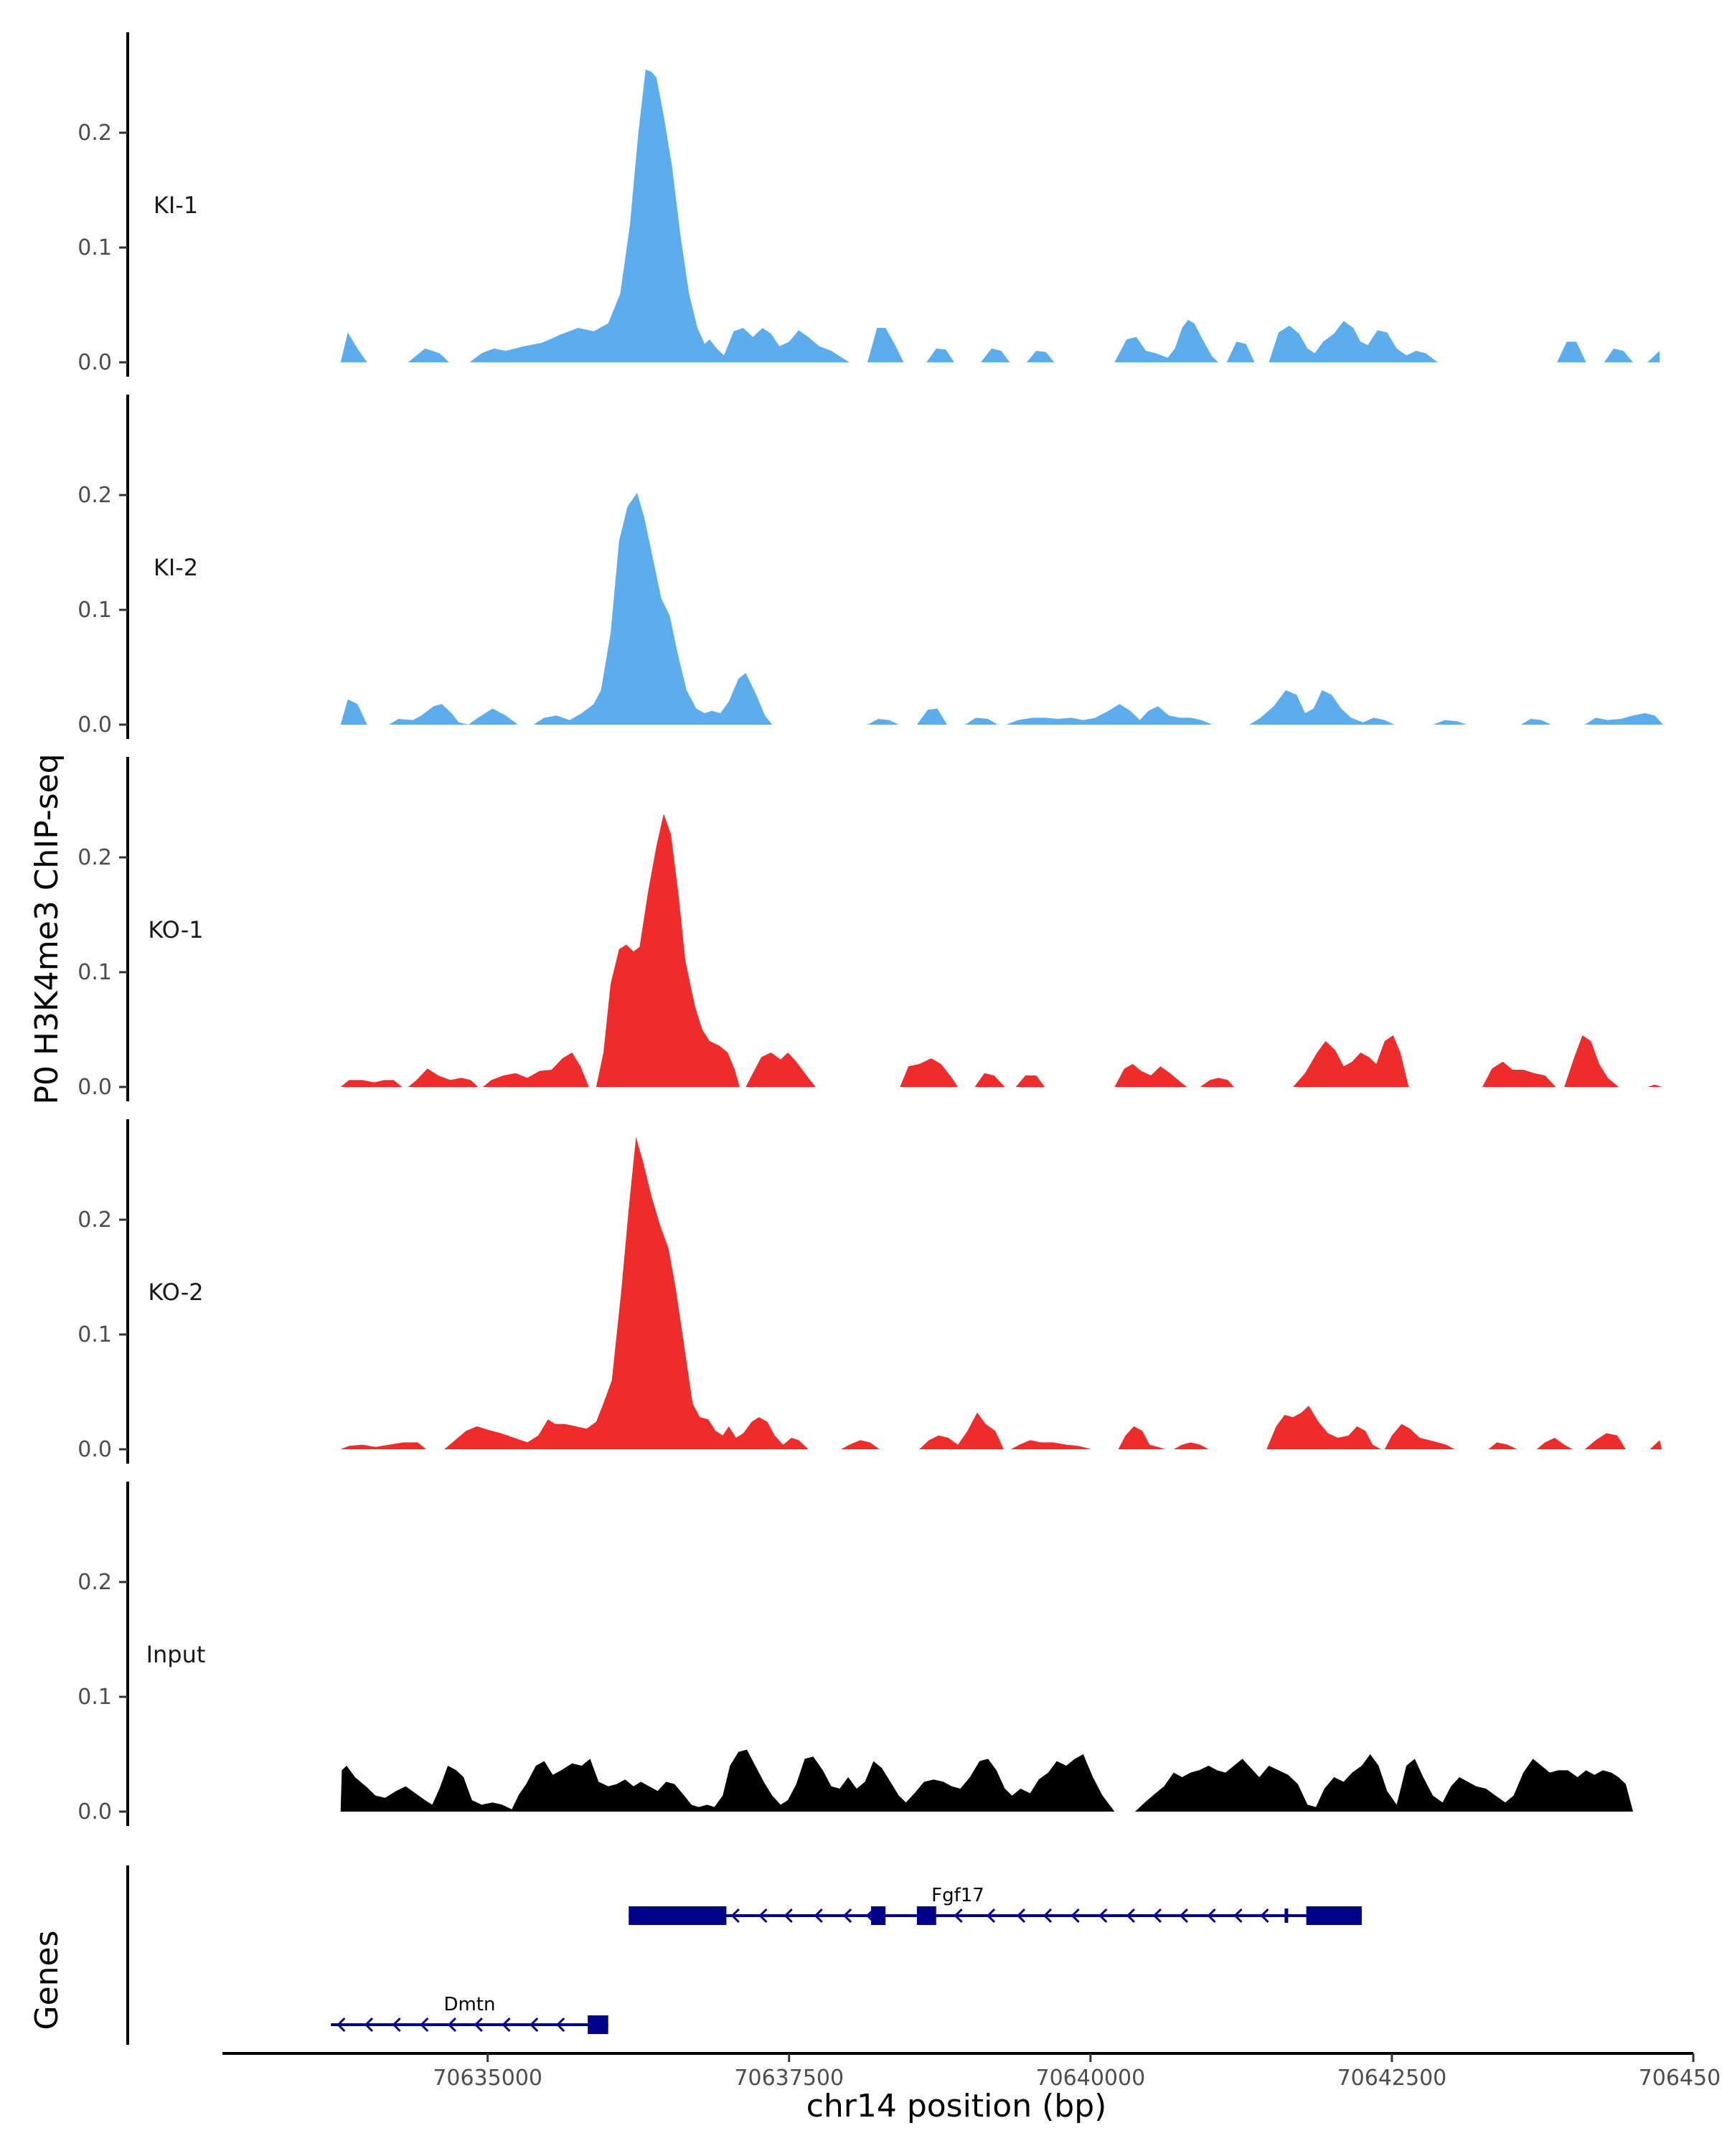 The width and height of the screenshot is (1722, 2156). Describe the element at coordinates (958, 1896) in the screenshot. I see `gene-name-label: Fgf17` at that location.